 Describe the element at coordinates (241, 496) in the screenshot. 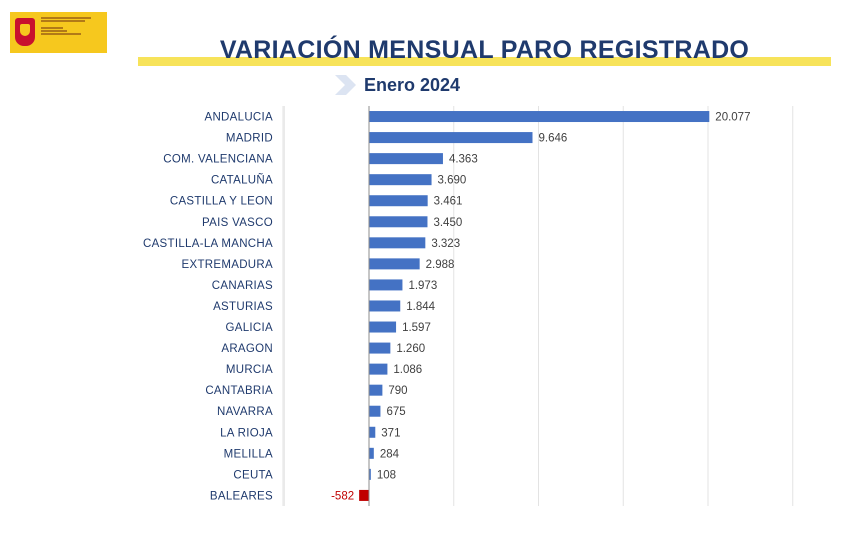

I see `category-label: BALEARES` at that location.